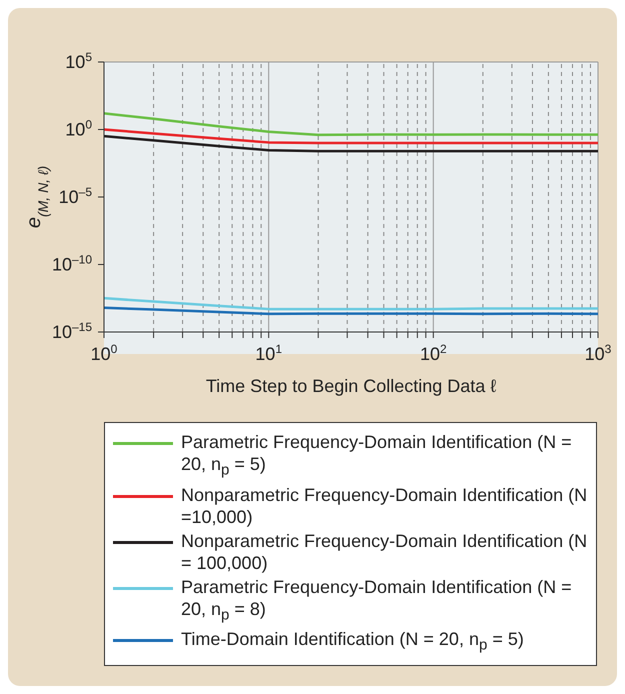 Image resolution: width=625 pixels, height=694 pixels. What do you see at coordinates (351, 386) in the screenshot?
I see `x-axis-title: Time Step to Begin Collecting Data ℓ` at bounding box center [351, 386].